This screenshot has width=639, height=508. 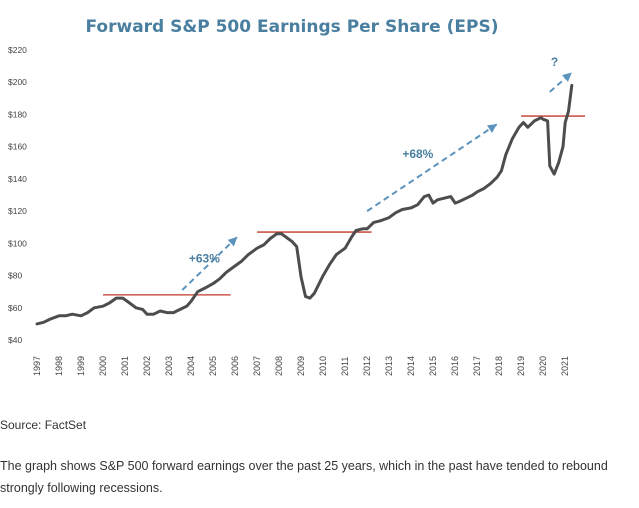 I want to click on x-tick-label: 2007, so click(x=257, y=366).